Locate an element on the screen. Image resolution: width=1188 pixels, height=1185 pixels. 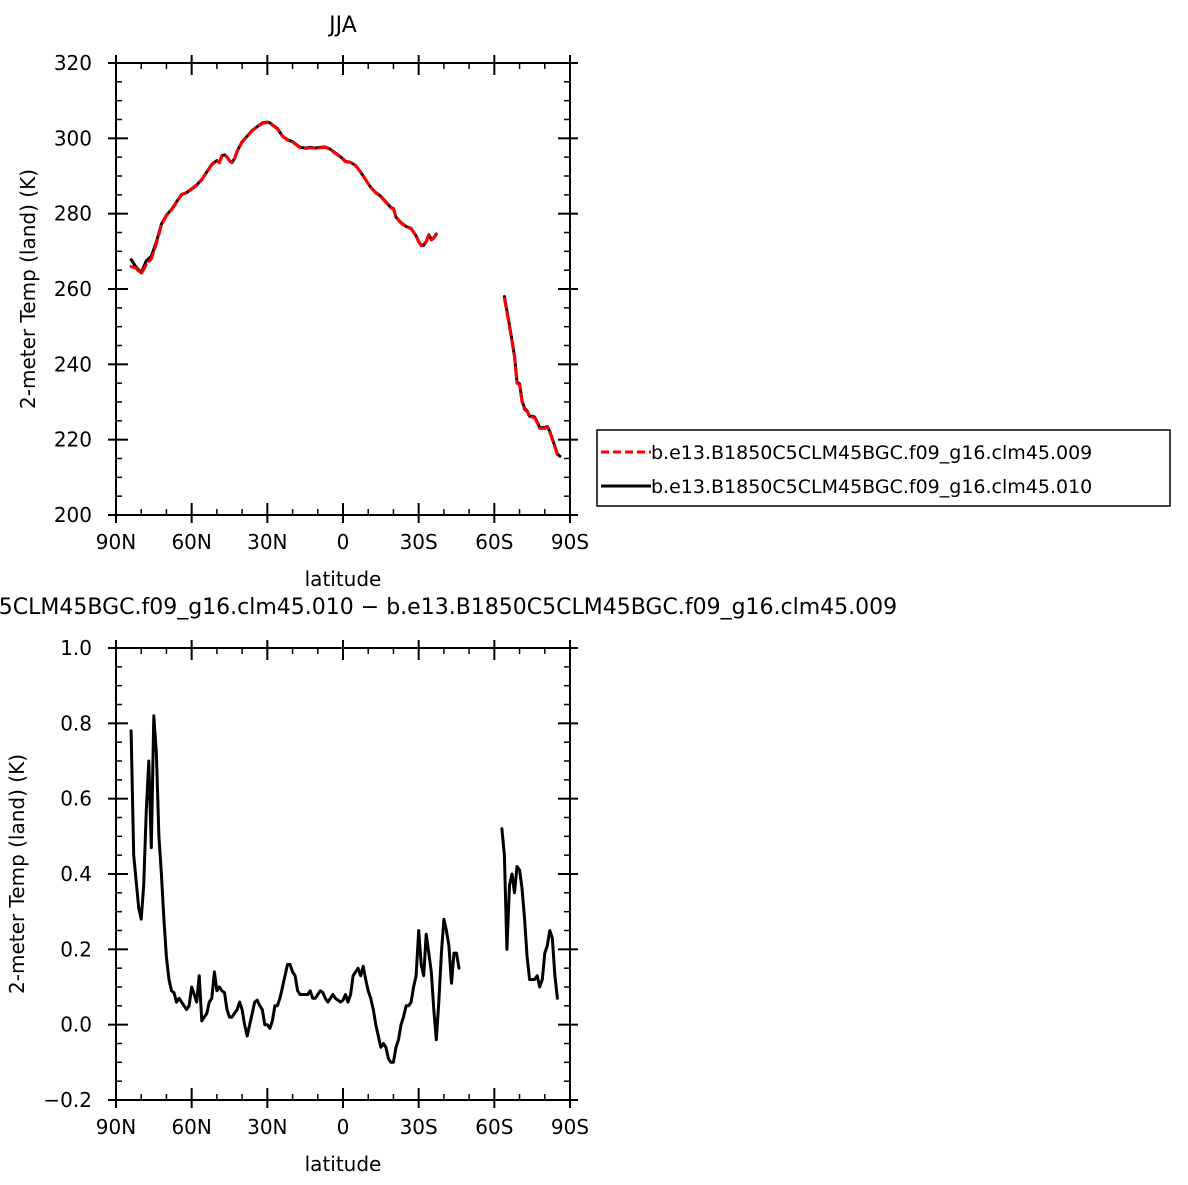
bottom-y-tick-label: 1.0 is located at coordinates (76, 648).